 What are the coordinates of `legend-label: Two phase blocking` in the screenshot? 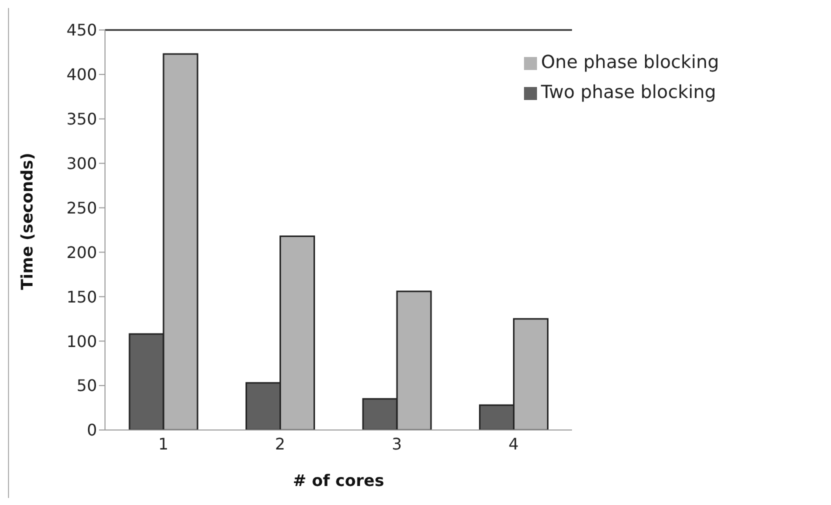 It's located at (628, 92).